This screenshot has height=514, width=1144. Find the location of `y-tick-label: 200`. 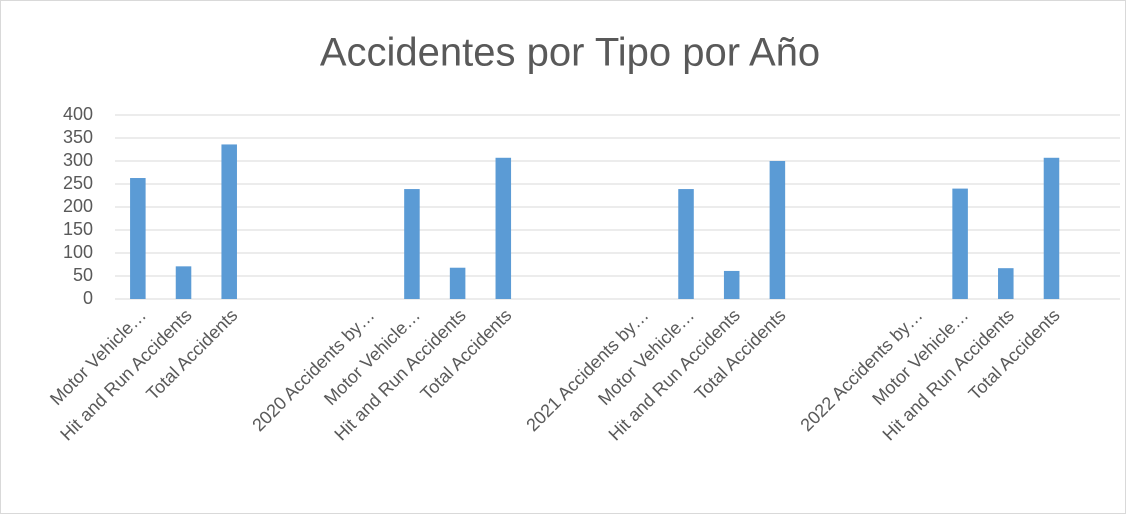

y-tick-label: 200 is located at coordinates (78, 206).